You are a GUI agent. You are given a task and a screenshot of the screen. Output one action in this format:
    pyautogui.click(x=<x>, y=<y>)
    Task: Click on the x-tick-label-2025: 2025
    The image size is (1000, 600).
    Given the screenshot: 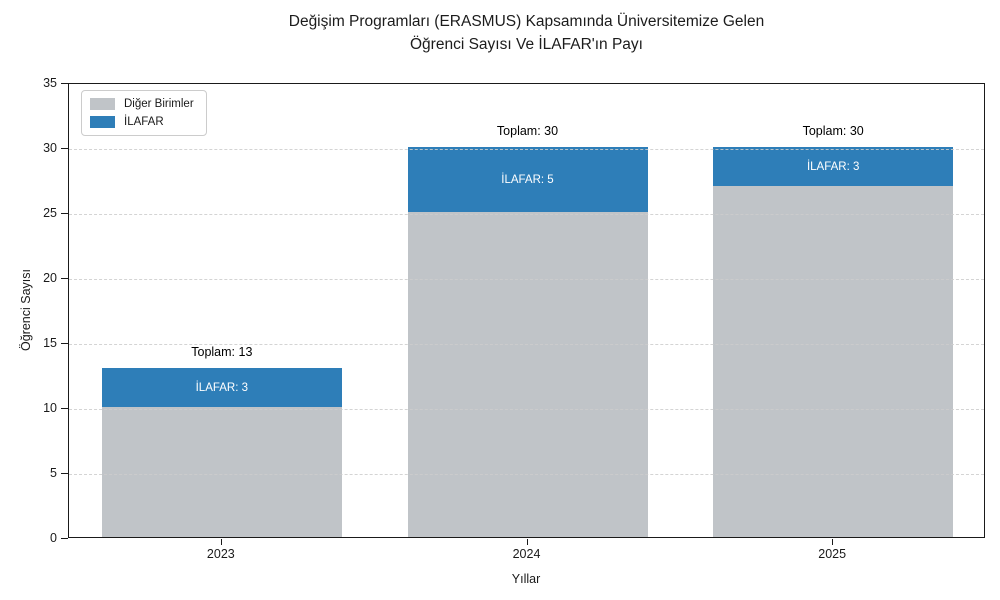 What is the action you would take?
    pyautogui.click(x=832, y=554)
    